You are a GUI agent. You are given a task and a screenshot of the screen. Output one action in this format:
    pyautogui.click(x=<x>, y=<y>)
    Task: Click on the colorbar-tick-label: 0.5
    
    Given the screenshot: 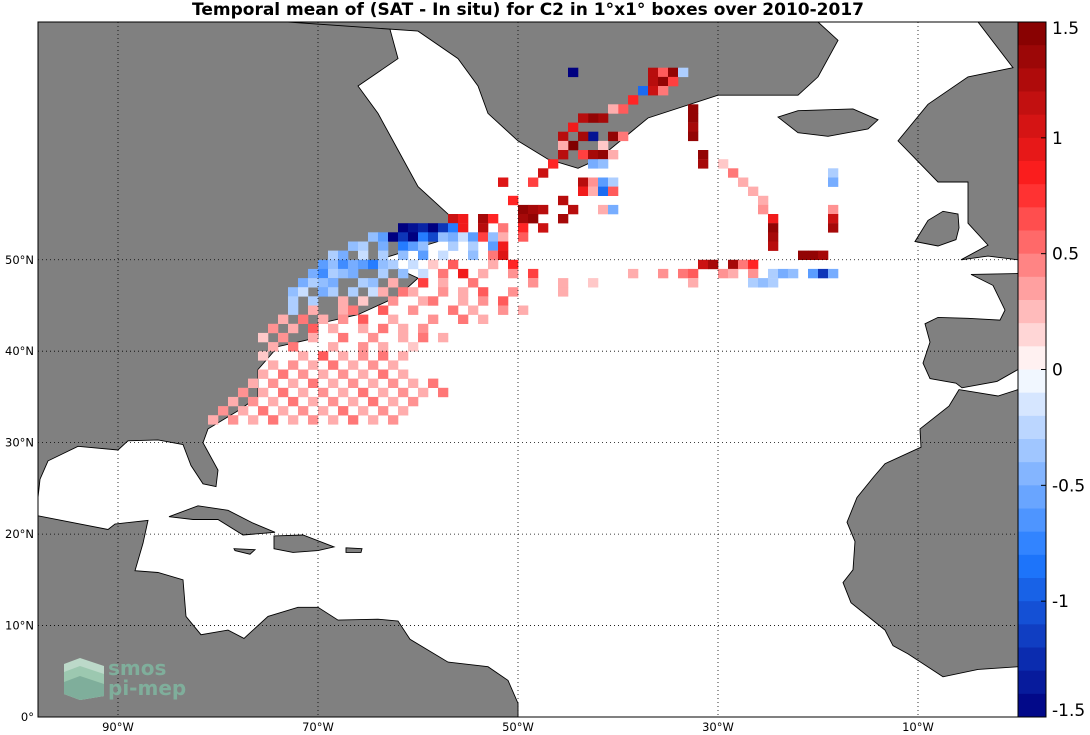 What is the action you would take?
    pyautogui.click(x=1065, y=255)
    